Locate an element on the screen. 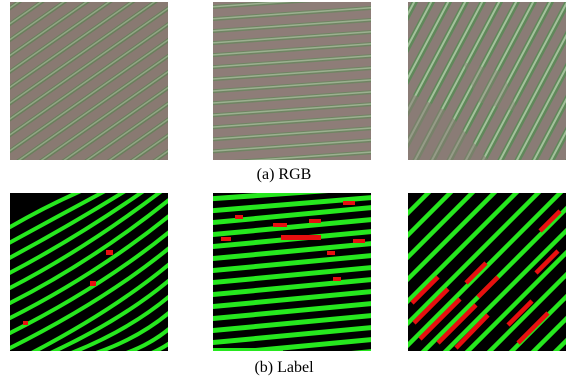  rgb-image-3-canvas is located at coordinates (487, 81).